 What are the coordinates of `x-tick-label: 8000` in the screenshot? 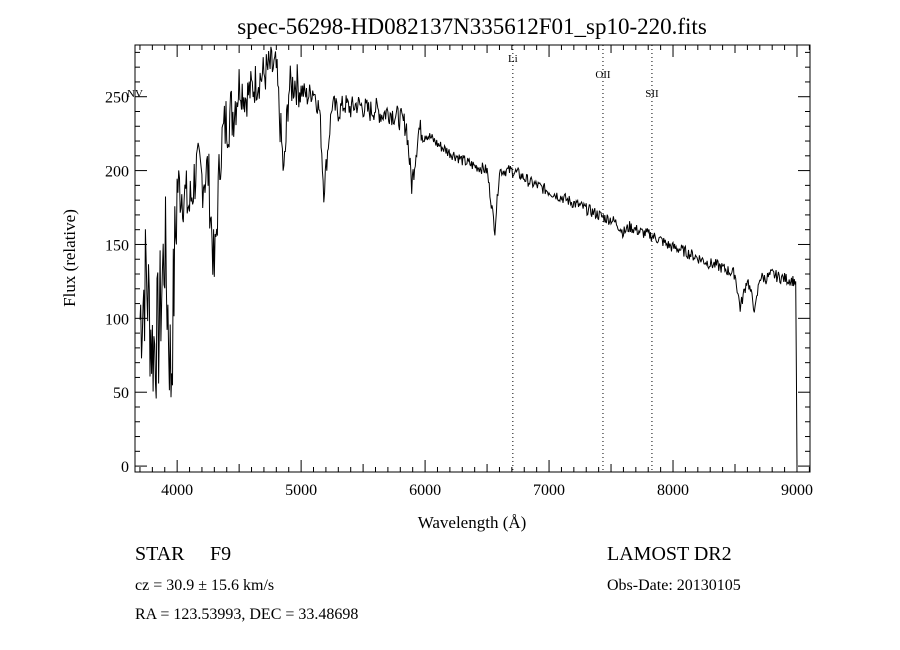 It's located at (673, 490).